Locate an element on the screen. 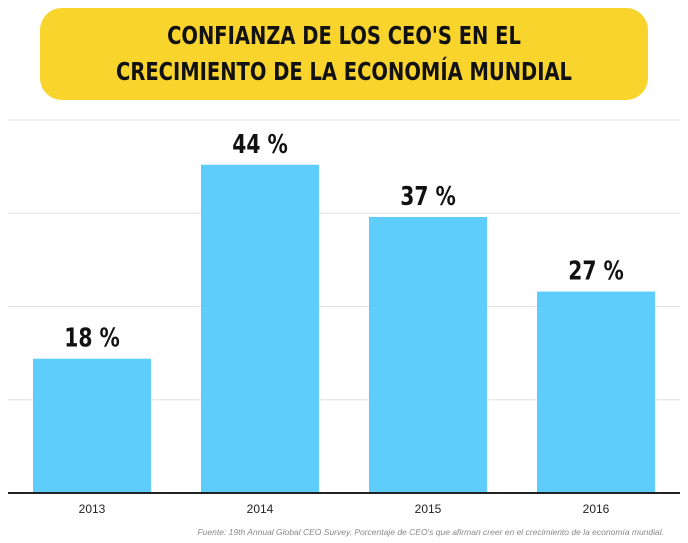  x-tick-label-2015: 2015 is located at coordinates (428, 509).